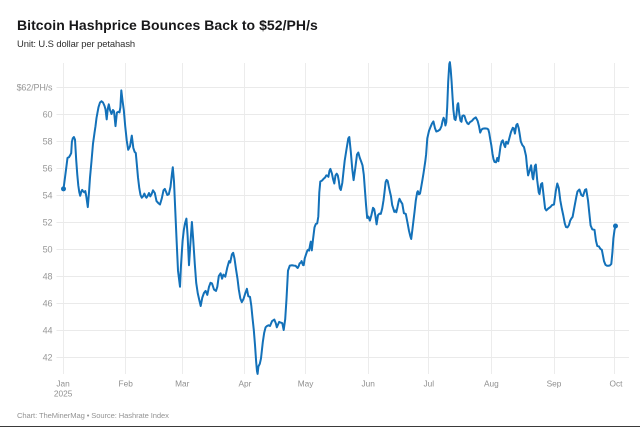 This screenshot has height=427, width=640. What do you see at coordinates (554, 384) in the screenshot?
I see `svg-text: Sep` at bounding box center [554, 384].